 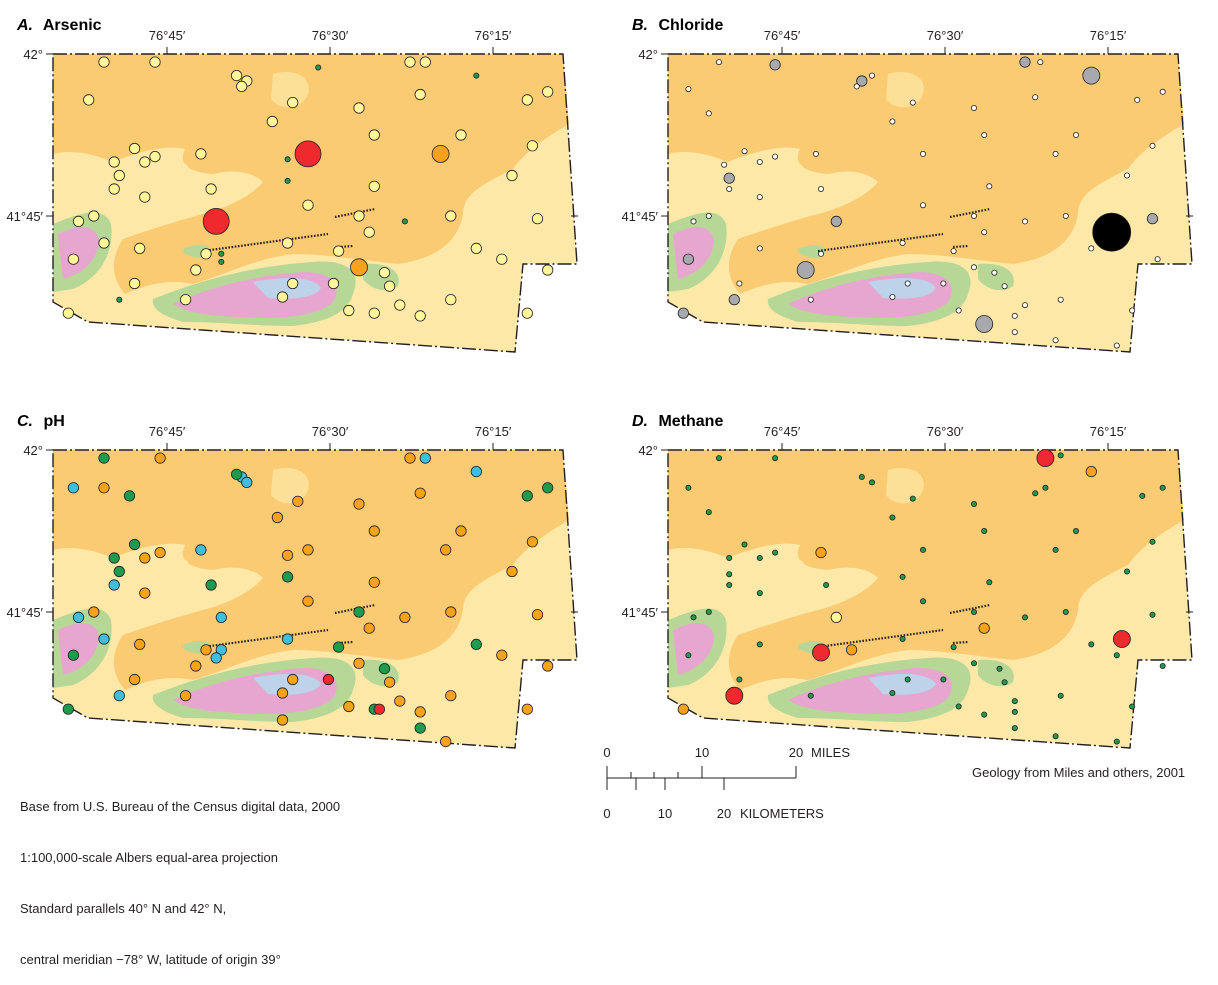 What do you see at coordinates (796, 752) in the screenshot?
I see `scale-miles-20: 20` at bounding box center [796, 752].